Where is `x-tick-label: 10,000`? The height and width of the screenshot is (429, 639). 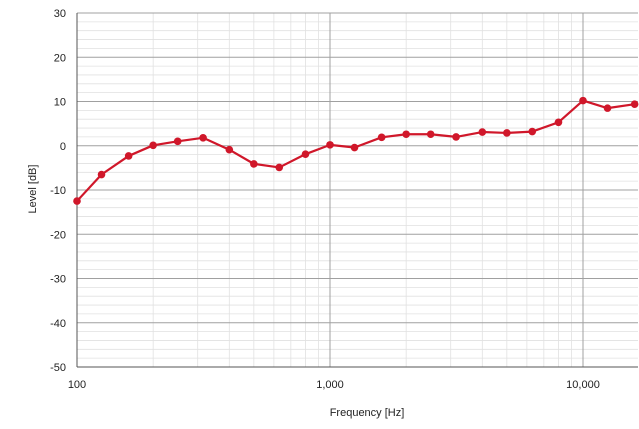 x-tick-label: 10,000 is located at coordinates (583, 385).